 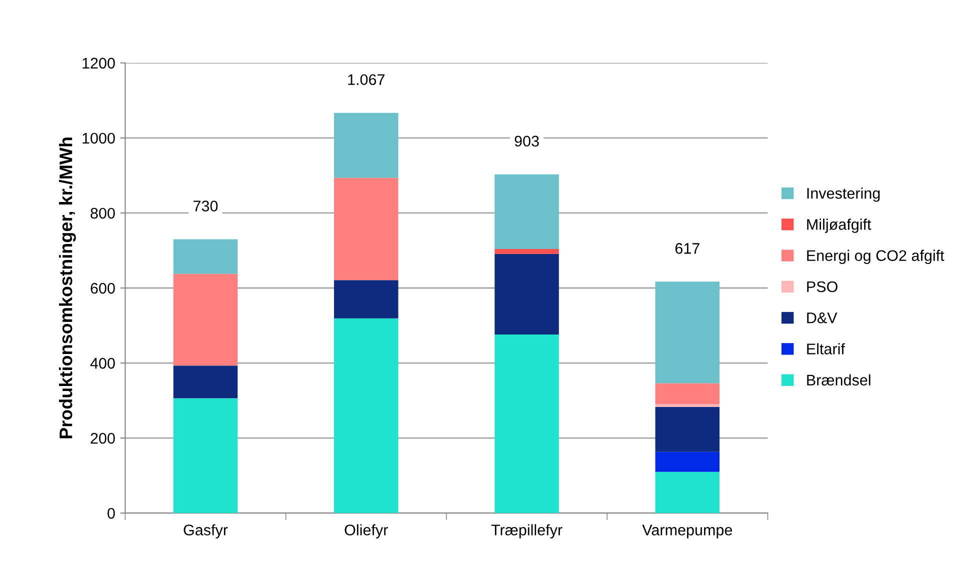 What do you see at coordinates (98, 63) in the screenshot?
I see `y-tick-label: 1200` at bounding box center [98, 63].